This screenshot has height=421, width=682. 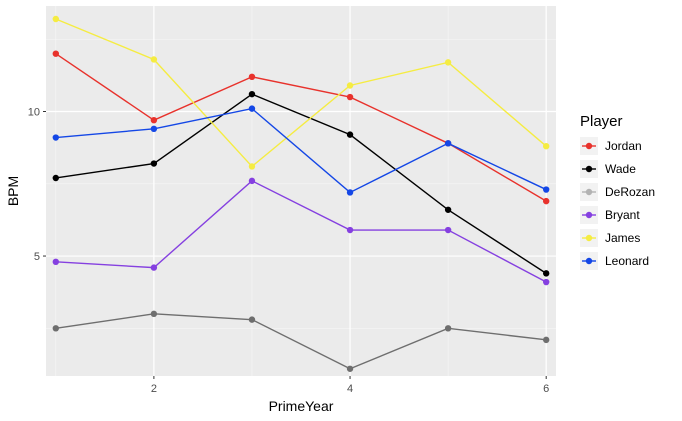 What do you see at coordinates (589, 261) in the screenshot?
I see `legend-point-leonard` at bounding box center [589, 261].